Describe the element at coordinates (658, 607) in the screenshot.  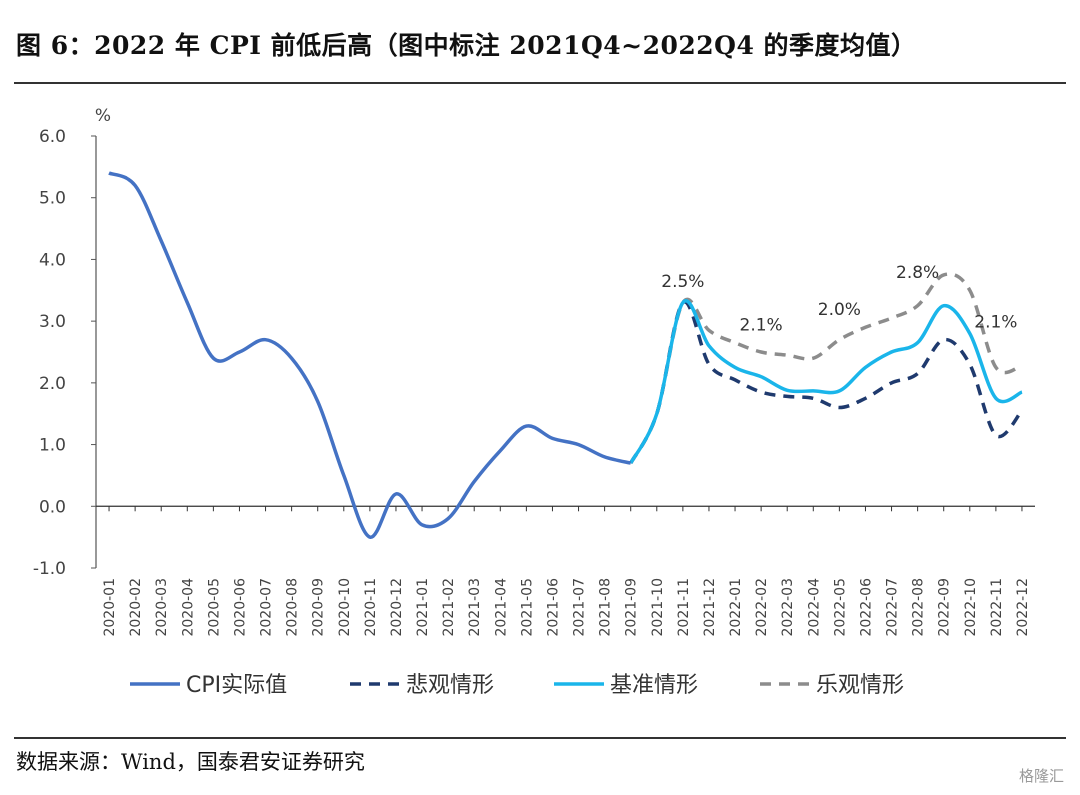
I see `x-tick-label: 2021-10` at that location.